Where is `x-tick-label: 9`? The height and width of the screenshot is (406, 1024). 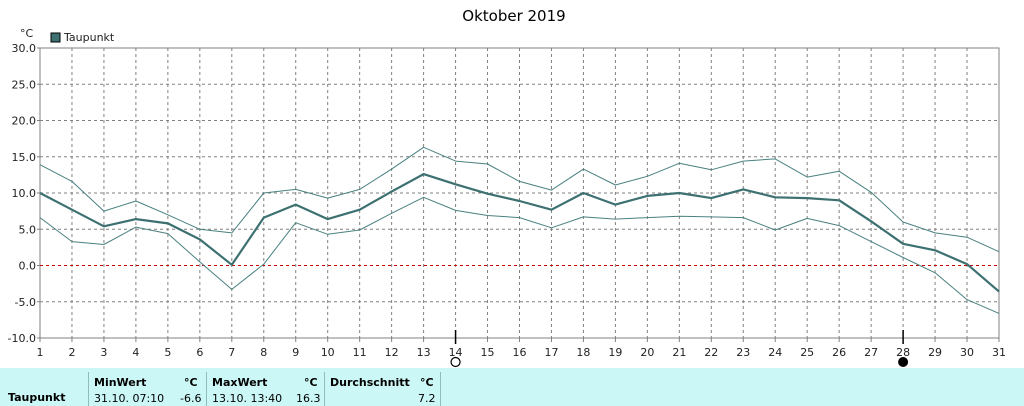 x-tick-label: 9 is located at coordinates (295, 352).